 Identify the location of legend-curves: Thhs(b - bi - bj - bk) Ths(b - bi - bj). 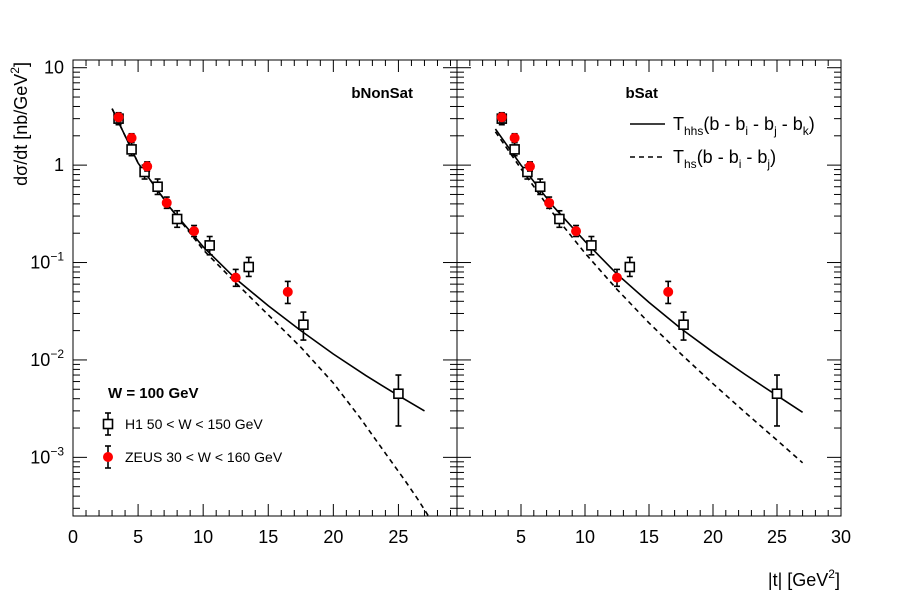
(722, 142).